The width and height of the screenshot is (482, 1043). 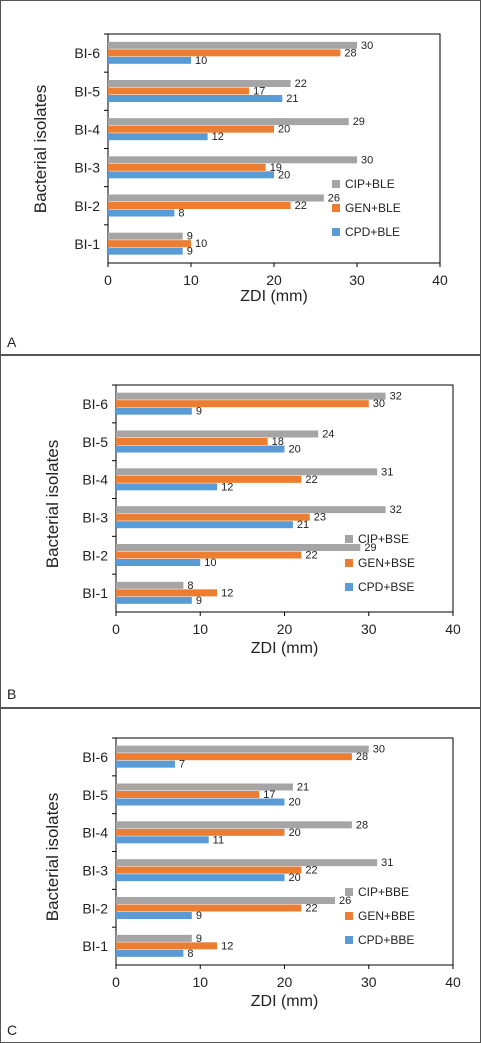 I want to click on data-label-b-cip-bse-bi-6: 32, so click(x=396, y=397).